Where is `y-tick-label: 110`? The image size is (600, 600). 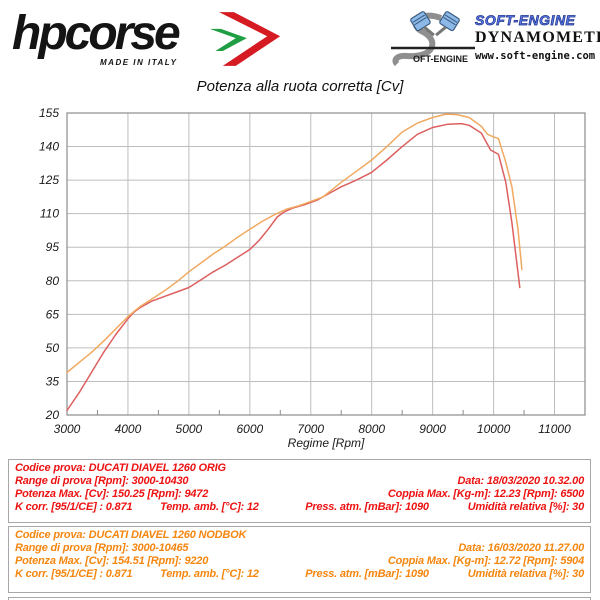 y-tick-label: 110 is located at coordinates (49, 214).